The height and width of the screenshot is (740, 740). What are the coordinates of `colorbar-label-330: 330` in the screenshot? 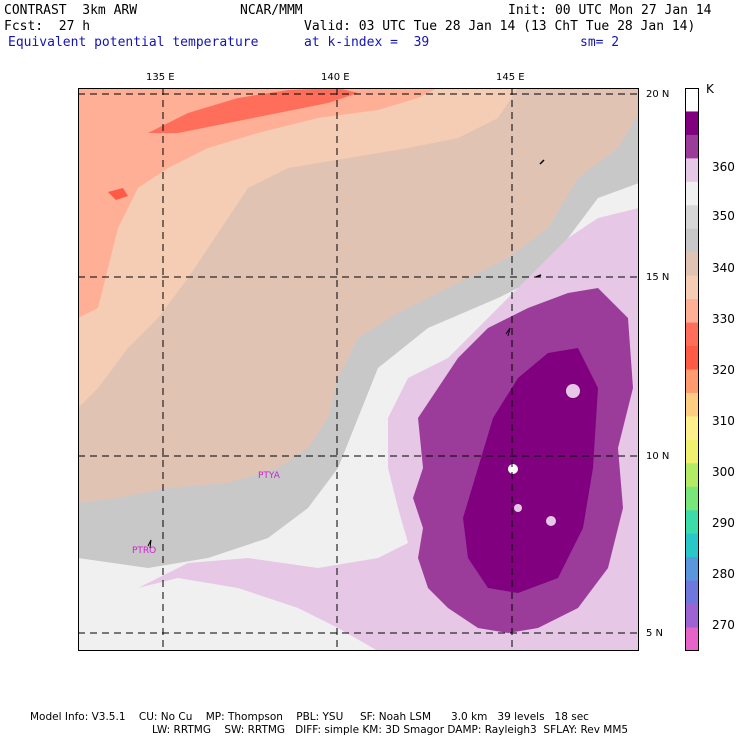 It's located at (723, 319).